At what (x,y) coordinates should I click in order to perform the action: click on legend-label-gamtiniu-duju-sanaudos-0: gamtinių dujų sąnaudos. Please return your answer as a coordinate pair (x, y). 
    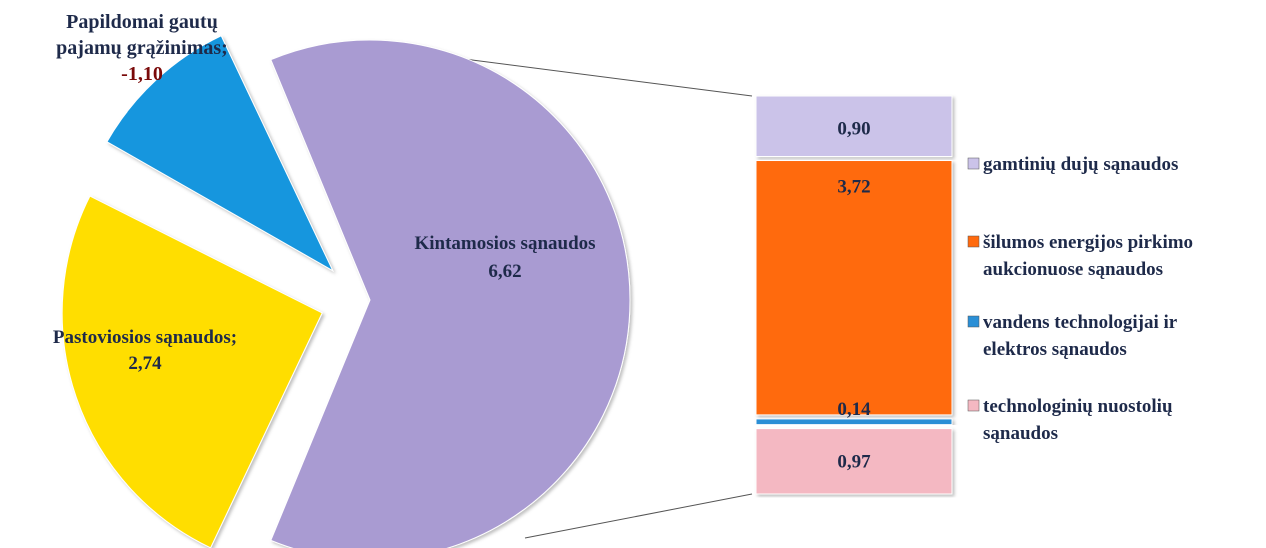
    Looking at the image, I should click on (1080, 164).